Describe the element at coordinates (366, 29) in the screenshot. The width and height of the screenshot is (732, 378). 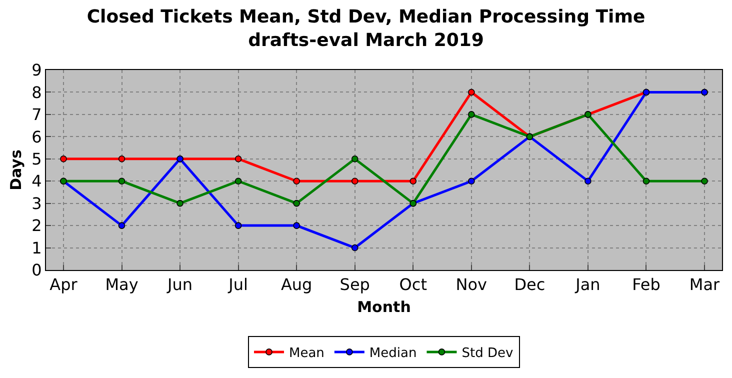
I see `chart-title: Closed Tickets Mean, Std Dev, Median Processing Time drafts-eval March 2019` at that location.